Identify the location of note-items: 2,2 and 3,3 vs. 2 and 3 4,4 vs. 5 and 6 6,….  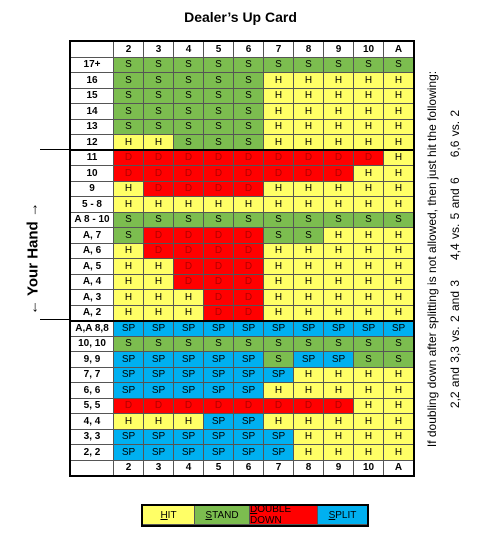
(455, 259).